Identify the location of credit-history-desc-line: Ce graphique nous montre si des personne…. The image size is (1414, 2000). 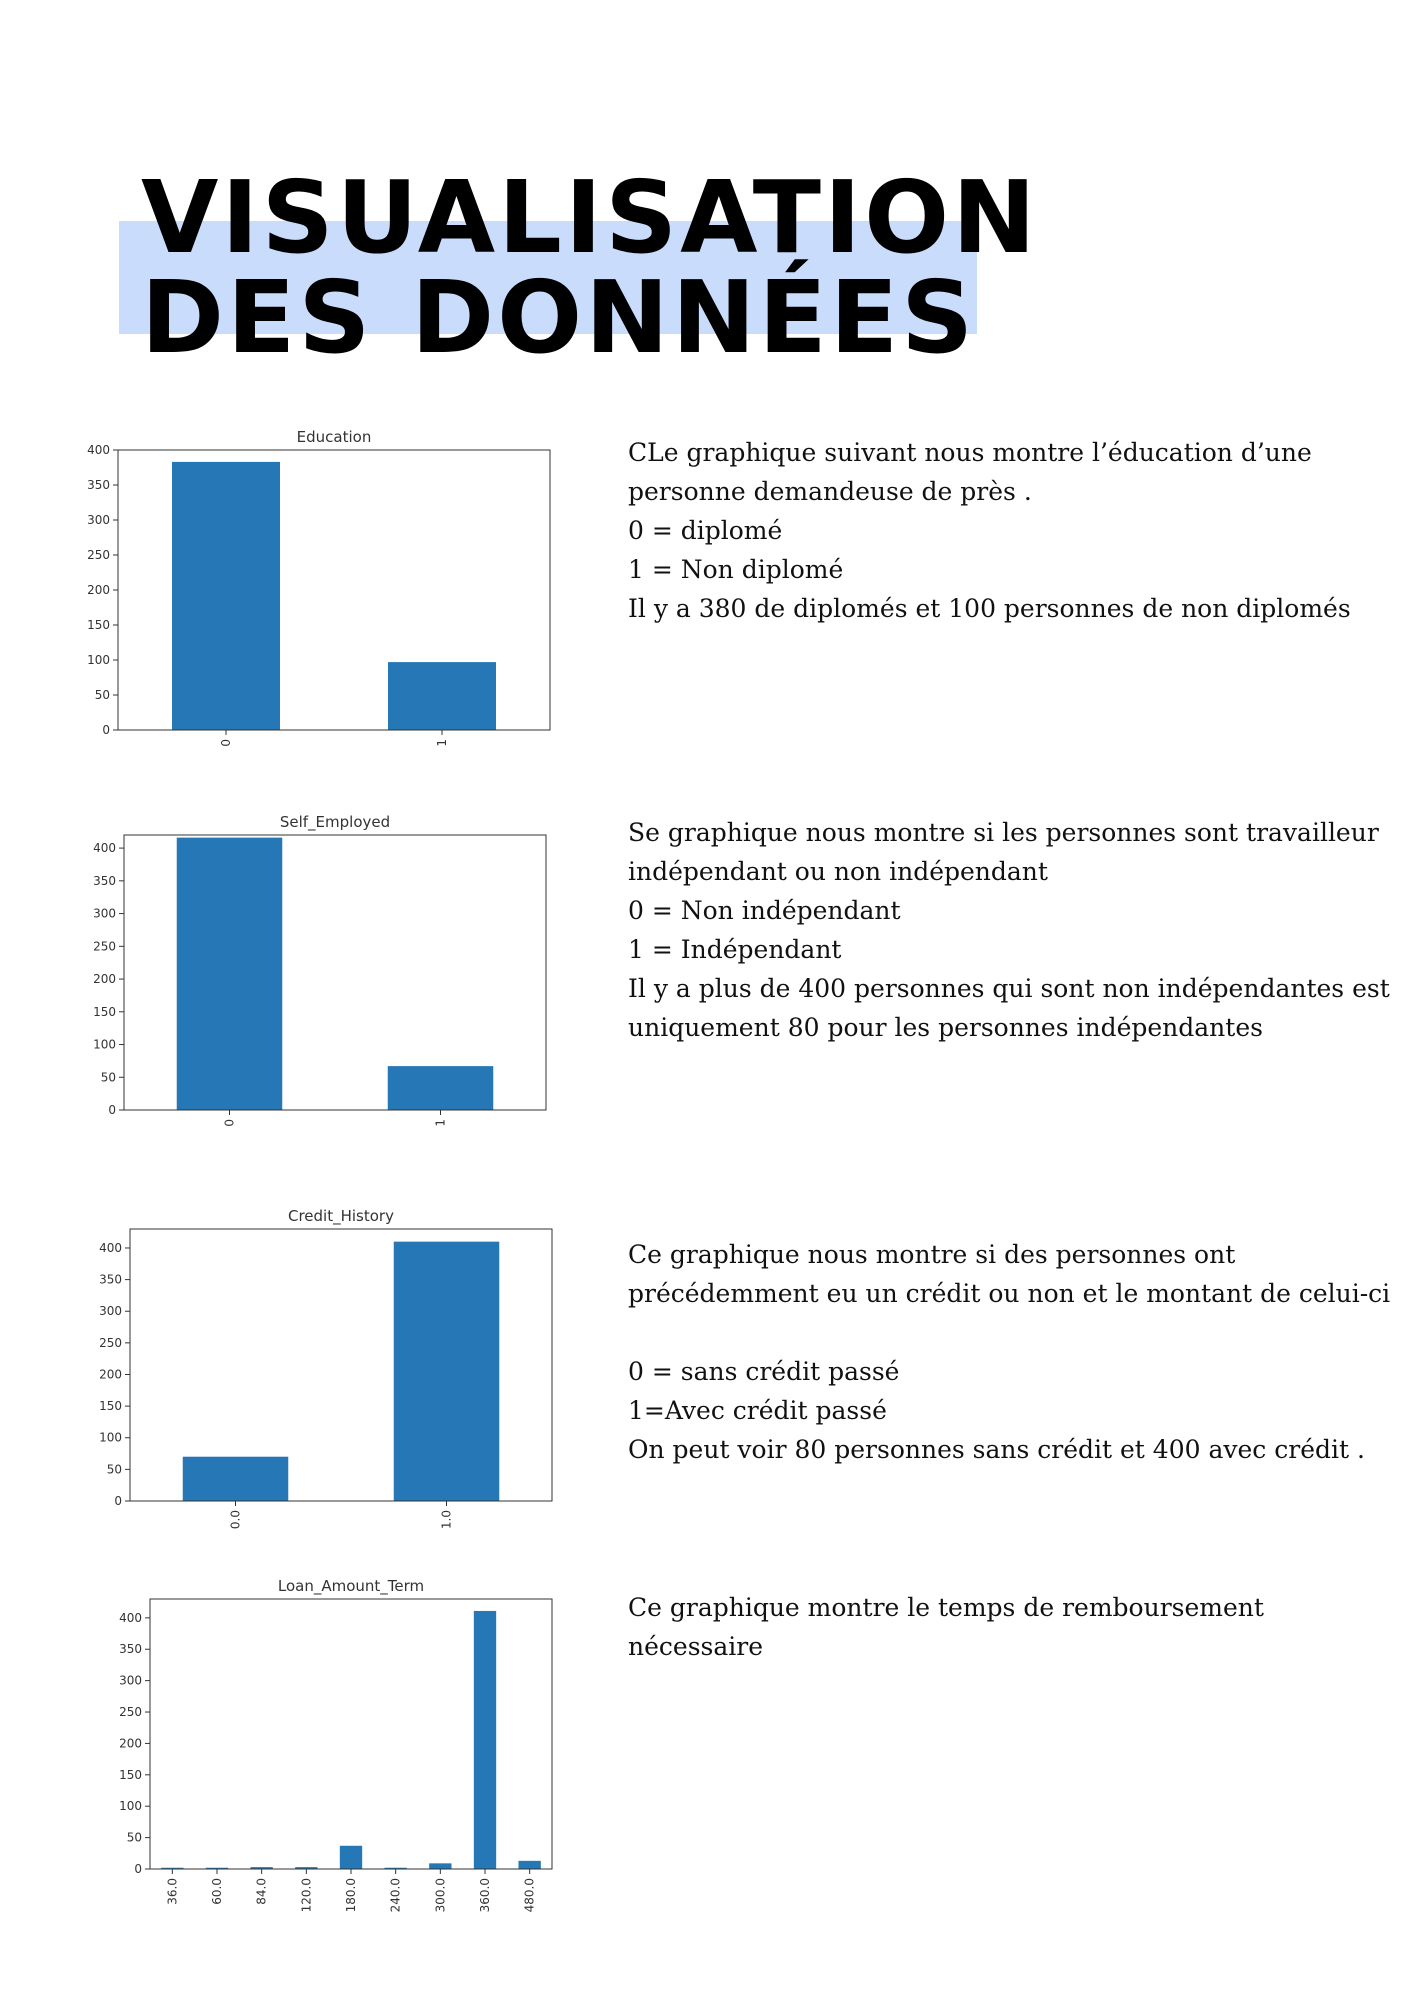
(932, 1254).